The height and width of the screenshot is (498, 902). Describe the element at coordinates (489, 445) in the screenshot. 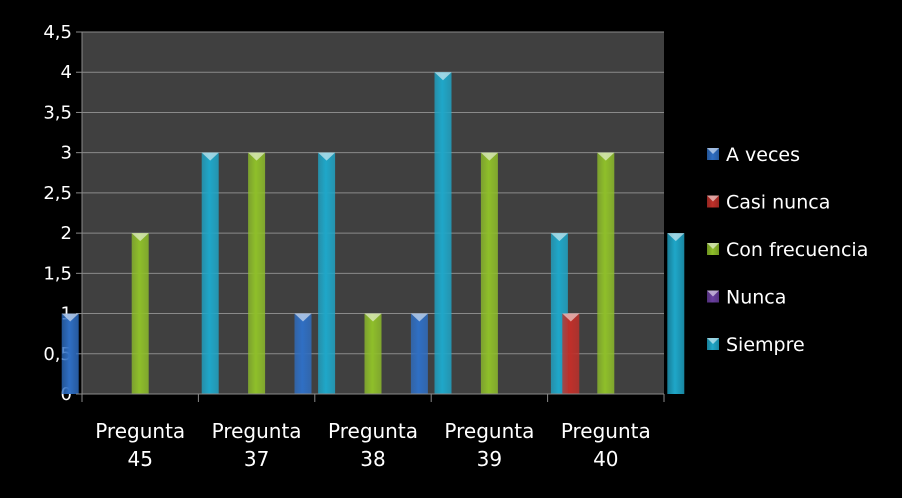

I see `x-tick-label: Pregunta 39` at that location.